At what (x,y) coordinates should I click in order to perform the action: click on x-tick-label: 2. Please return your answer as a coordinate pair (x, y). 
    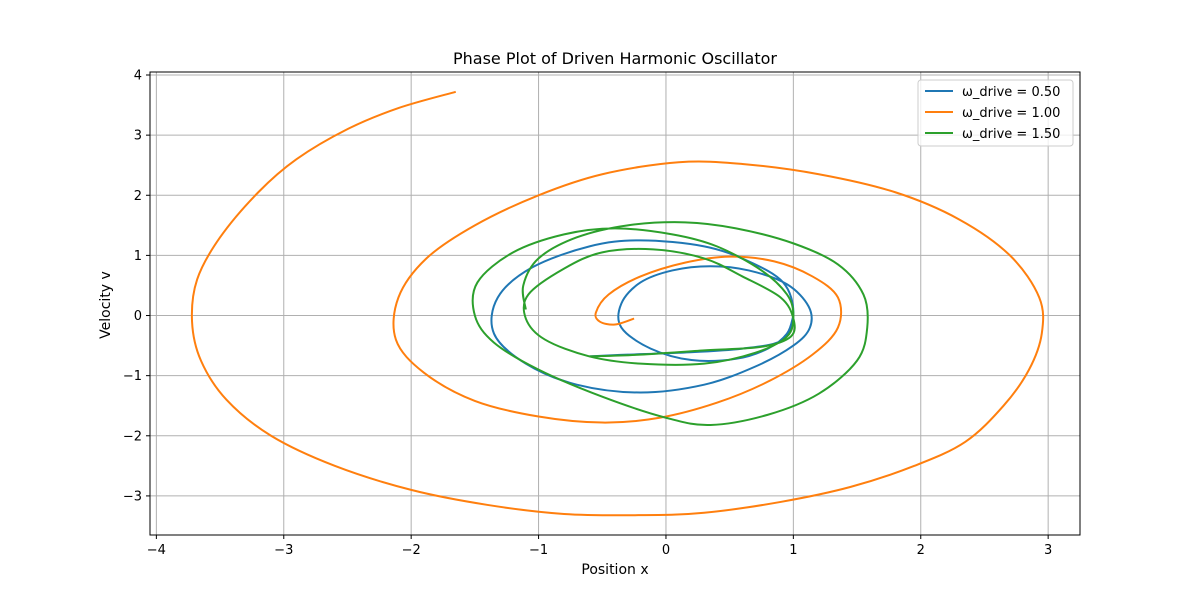
    Looking at the image, I should click on (921, 550).